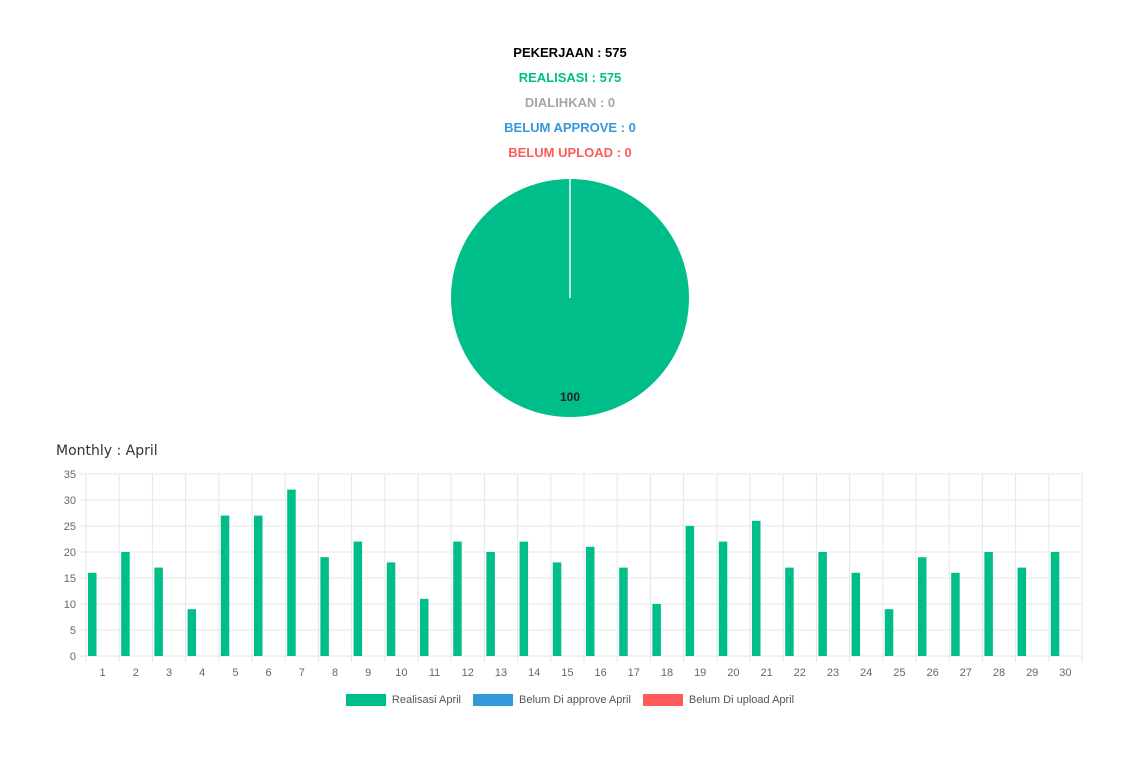 The image size is (1140, 763). Describe the element at coordinates (741, 700) in the screenshot. I see `legend-label-belum-upload: Belum Di upload April` at that location.